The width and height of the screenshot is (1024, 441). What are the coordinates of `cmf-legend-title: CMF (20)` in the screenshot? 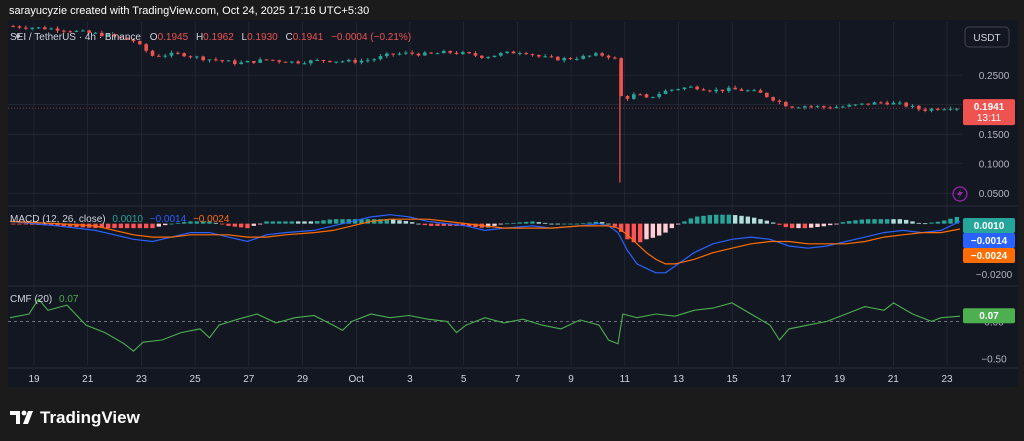 It's located at (31, 299).